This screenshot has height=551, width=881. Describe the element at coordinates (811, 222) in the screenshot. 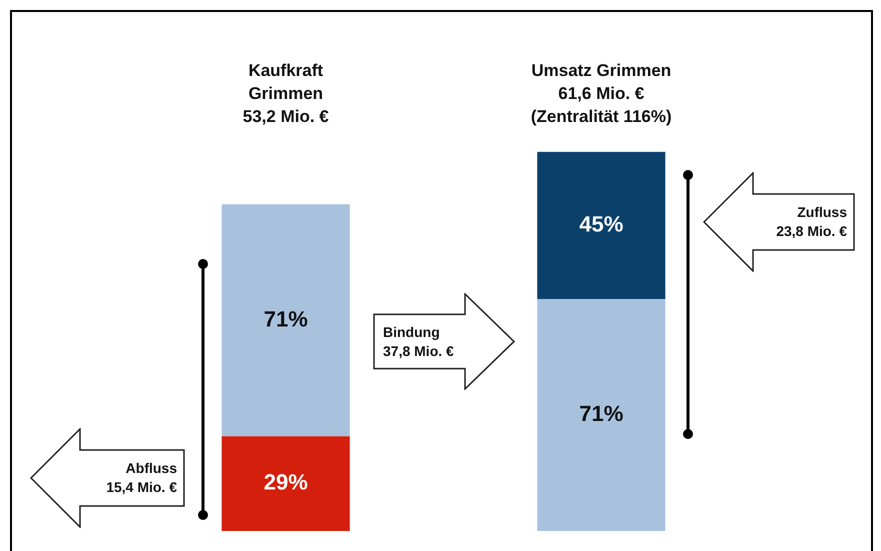

I see `text: Zufluss 23,8 Mio. €` at that location.